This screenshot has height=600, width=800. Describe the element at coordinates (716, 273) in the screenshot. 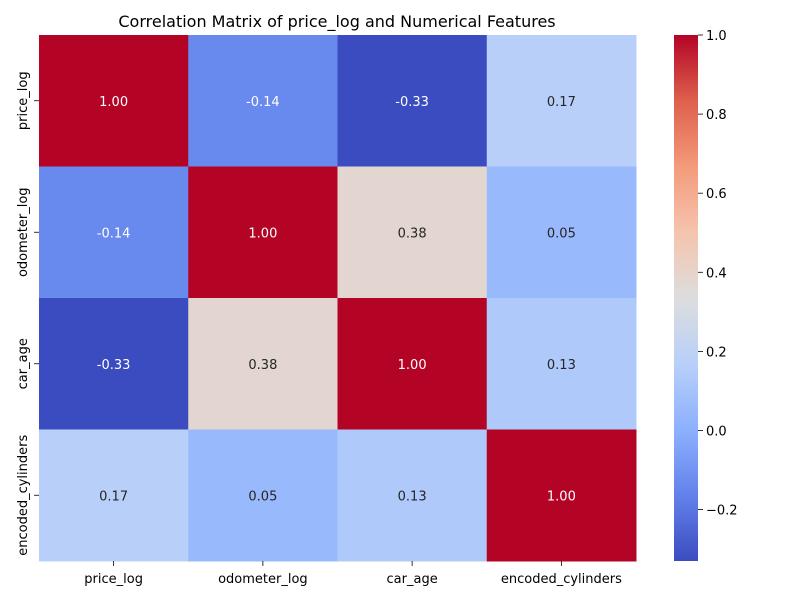

I see `colorbar-tick-label: 0.4` at that location.